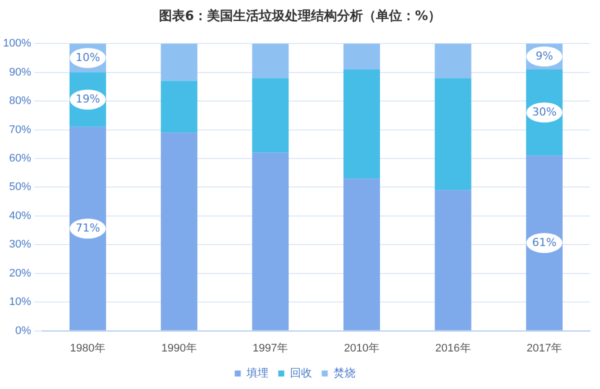 The image size is (600, 389). Describe the element at coordinates (17, 44) in the screenshot. I see `y-tick-label: 100%` at that location.